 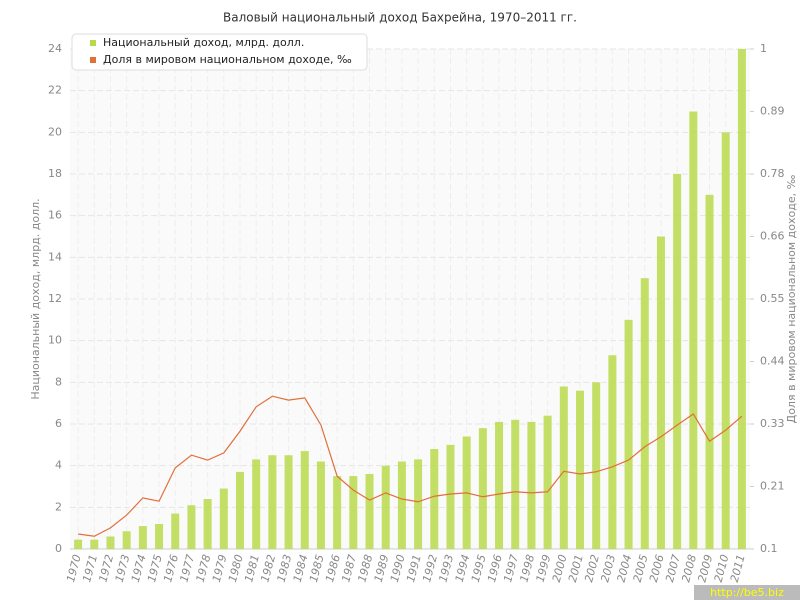 I want to click on legend-label: Национальный доход, млрд. долл., so click(x=203, y=42).